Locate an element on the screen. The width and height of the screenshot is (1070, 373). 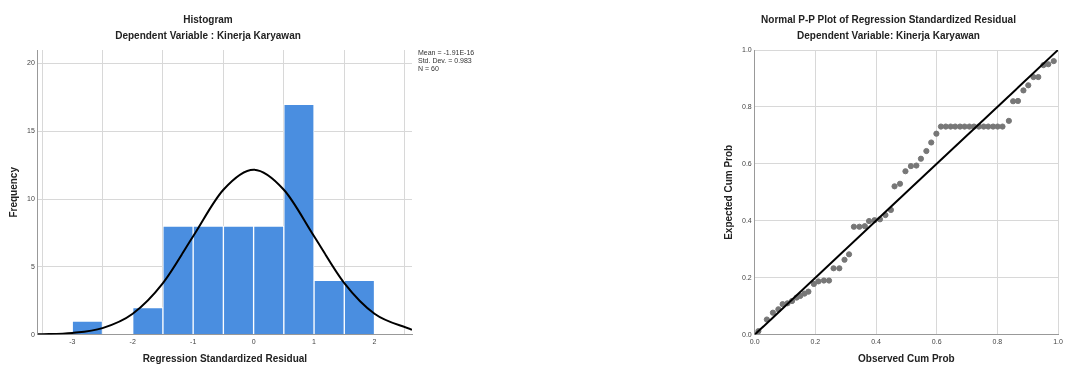
chart-title: Normal P-P Plot of Regression Standardized Residual is located at coordinates (889, 19).